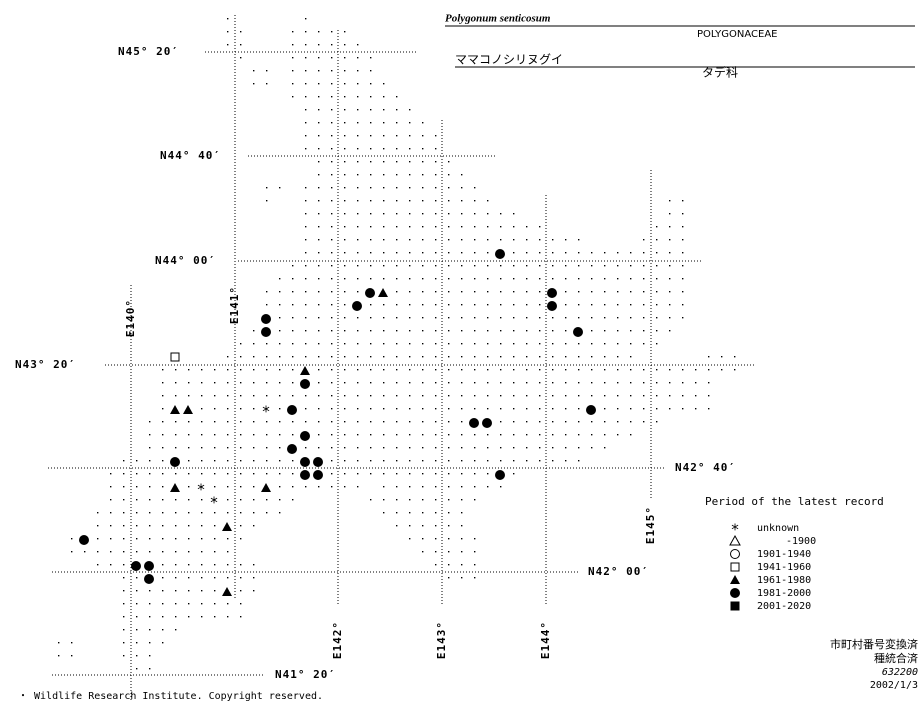 This screenshot has width=923, height=703. I want to click on legend-title: Period of the latest record, so click(794, 501).